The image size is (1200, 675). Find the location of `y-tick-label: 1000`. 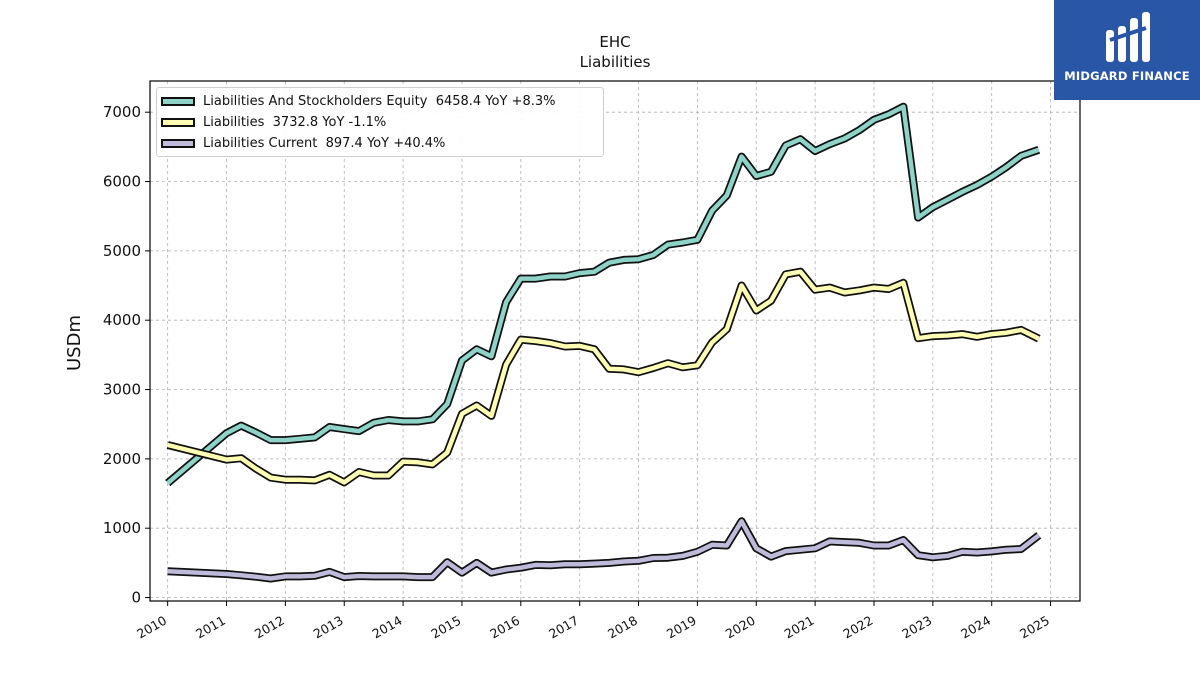

y-tick-label: 1000 is located at coordinates (122, 528).